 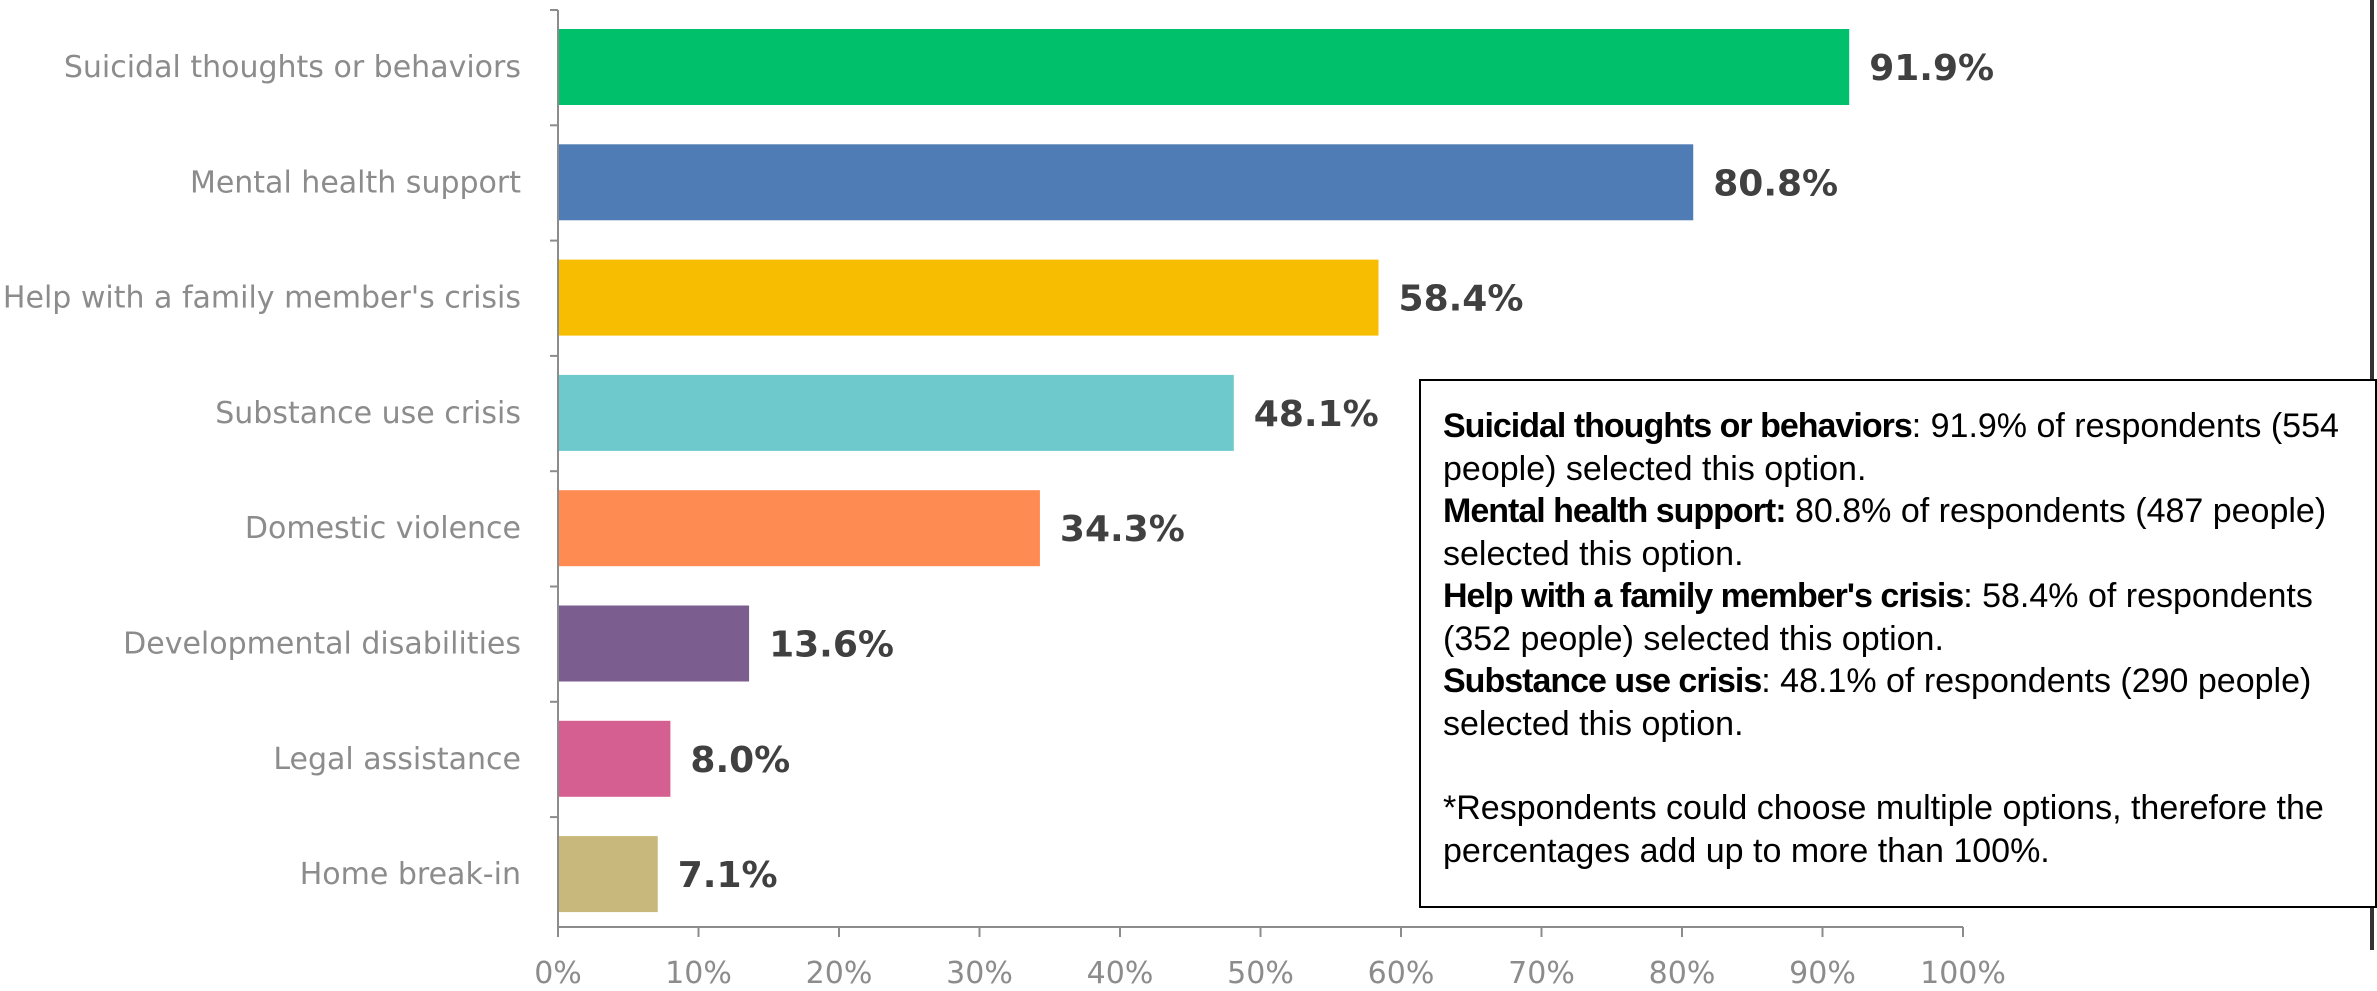 I want to click on x-tick-label: 60%, so click(x=1401, y=973).